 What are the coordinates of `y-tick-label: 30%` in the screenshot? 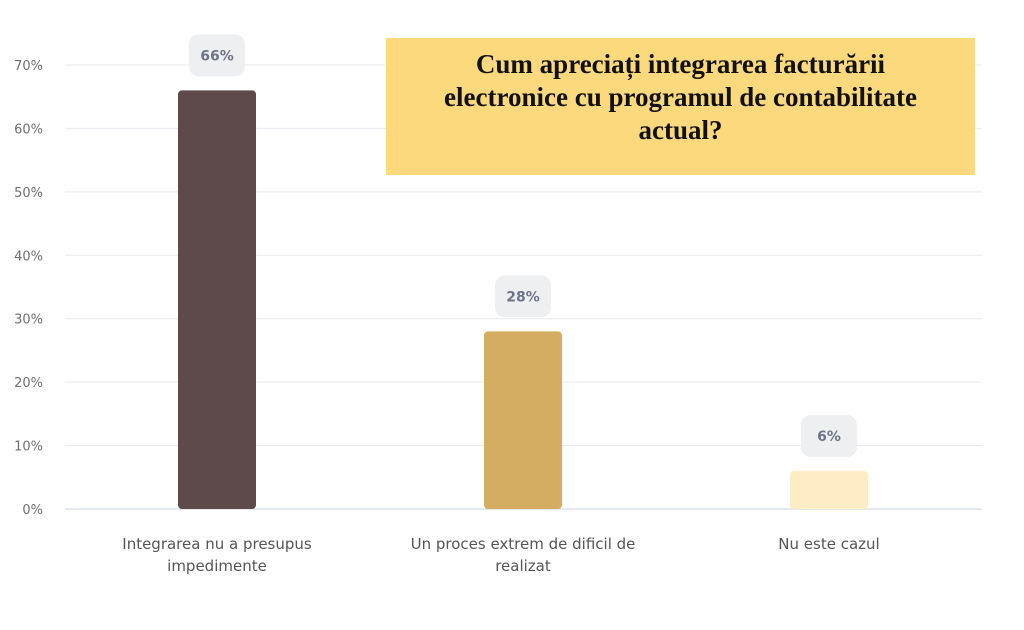 It's located at (28, 320).